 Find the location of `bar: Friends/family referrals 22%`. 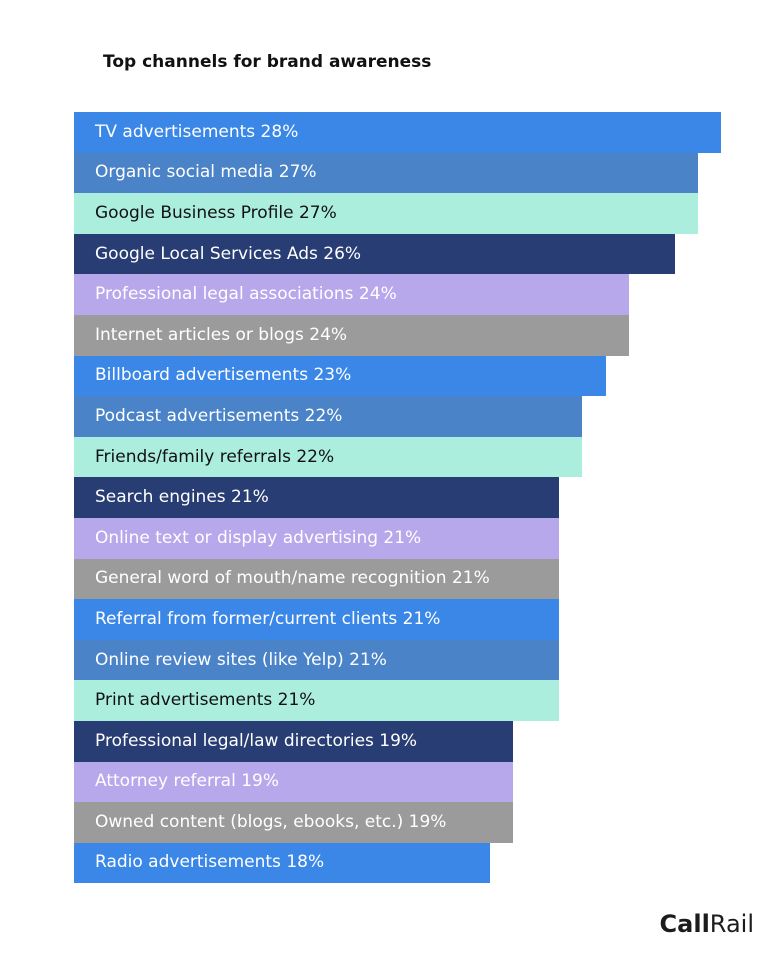

bar: Friends/family referrals 22% is located at coordinates (328, 457).